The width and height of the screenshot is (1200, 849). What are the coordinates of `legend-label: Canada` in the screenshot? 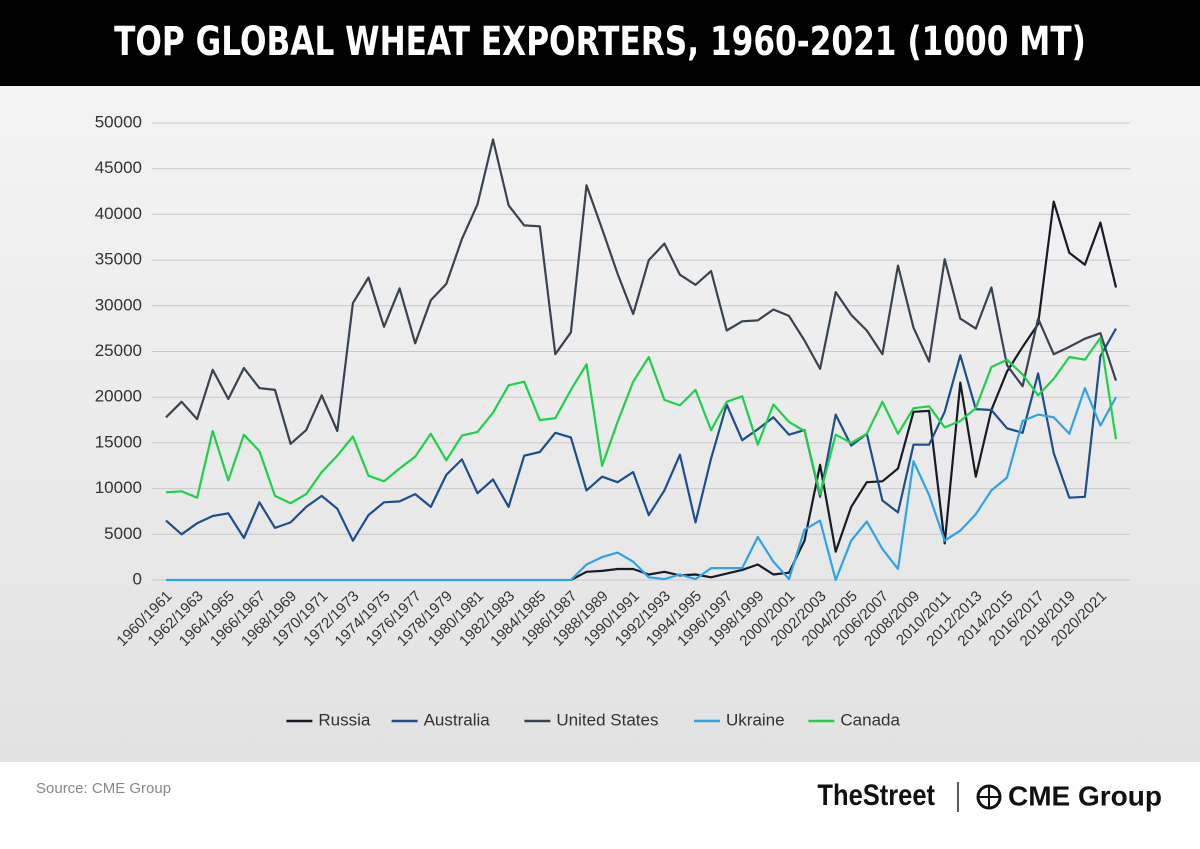 It's located at (870, 719).